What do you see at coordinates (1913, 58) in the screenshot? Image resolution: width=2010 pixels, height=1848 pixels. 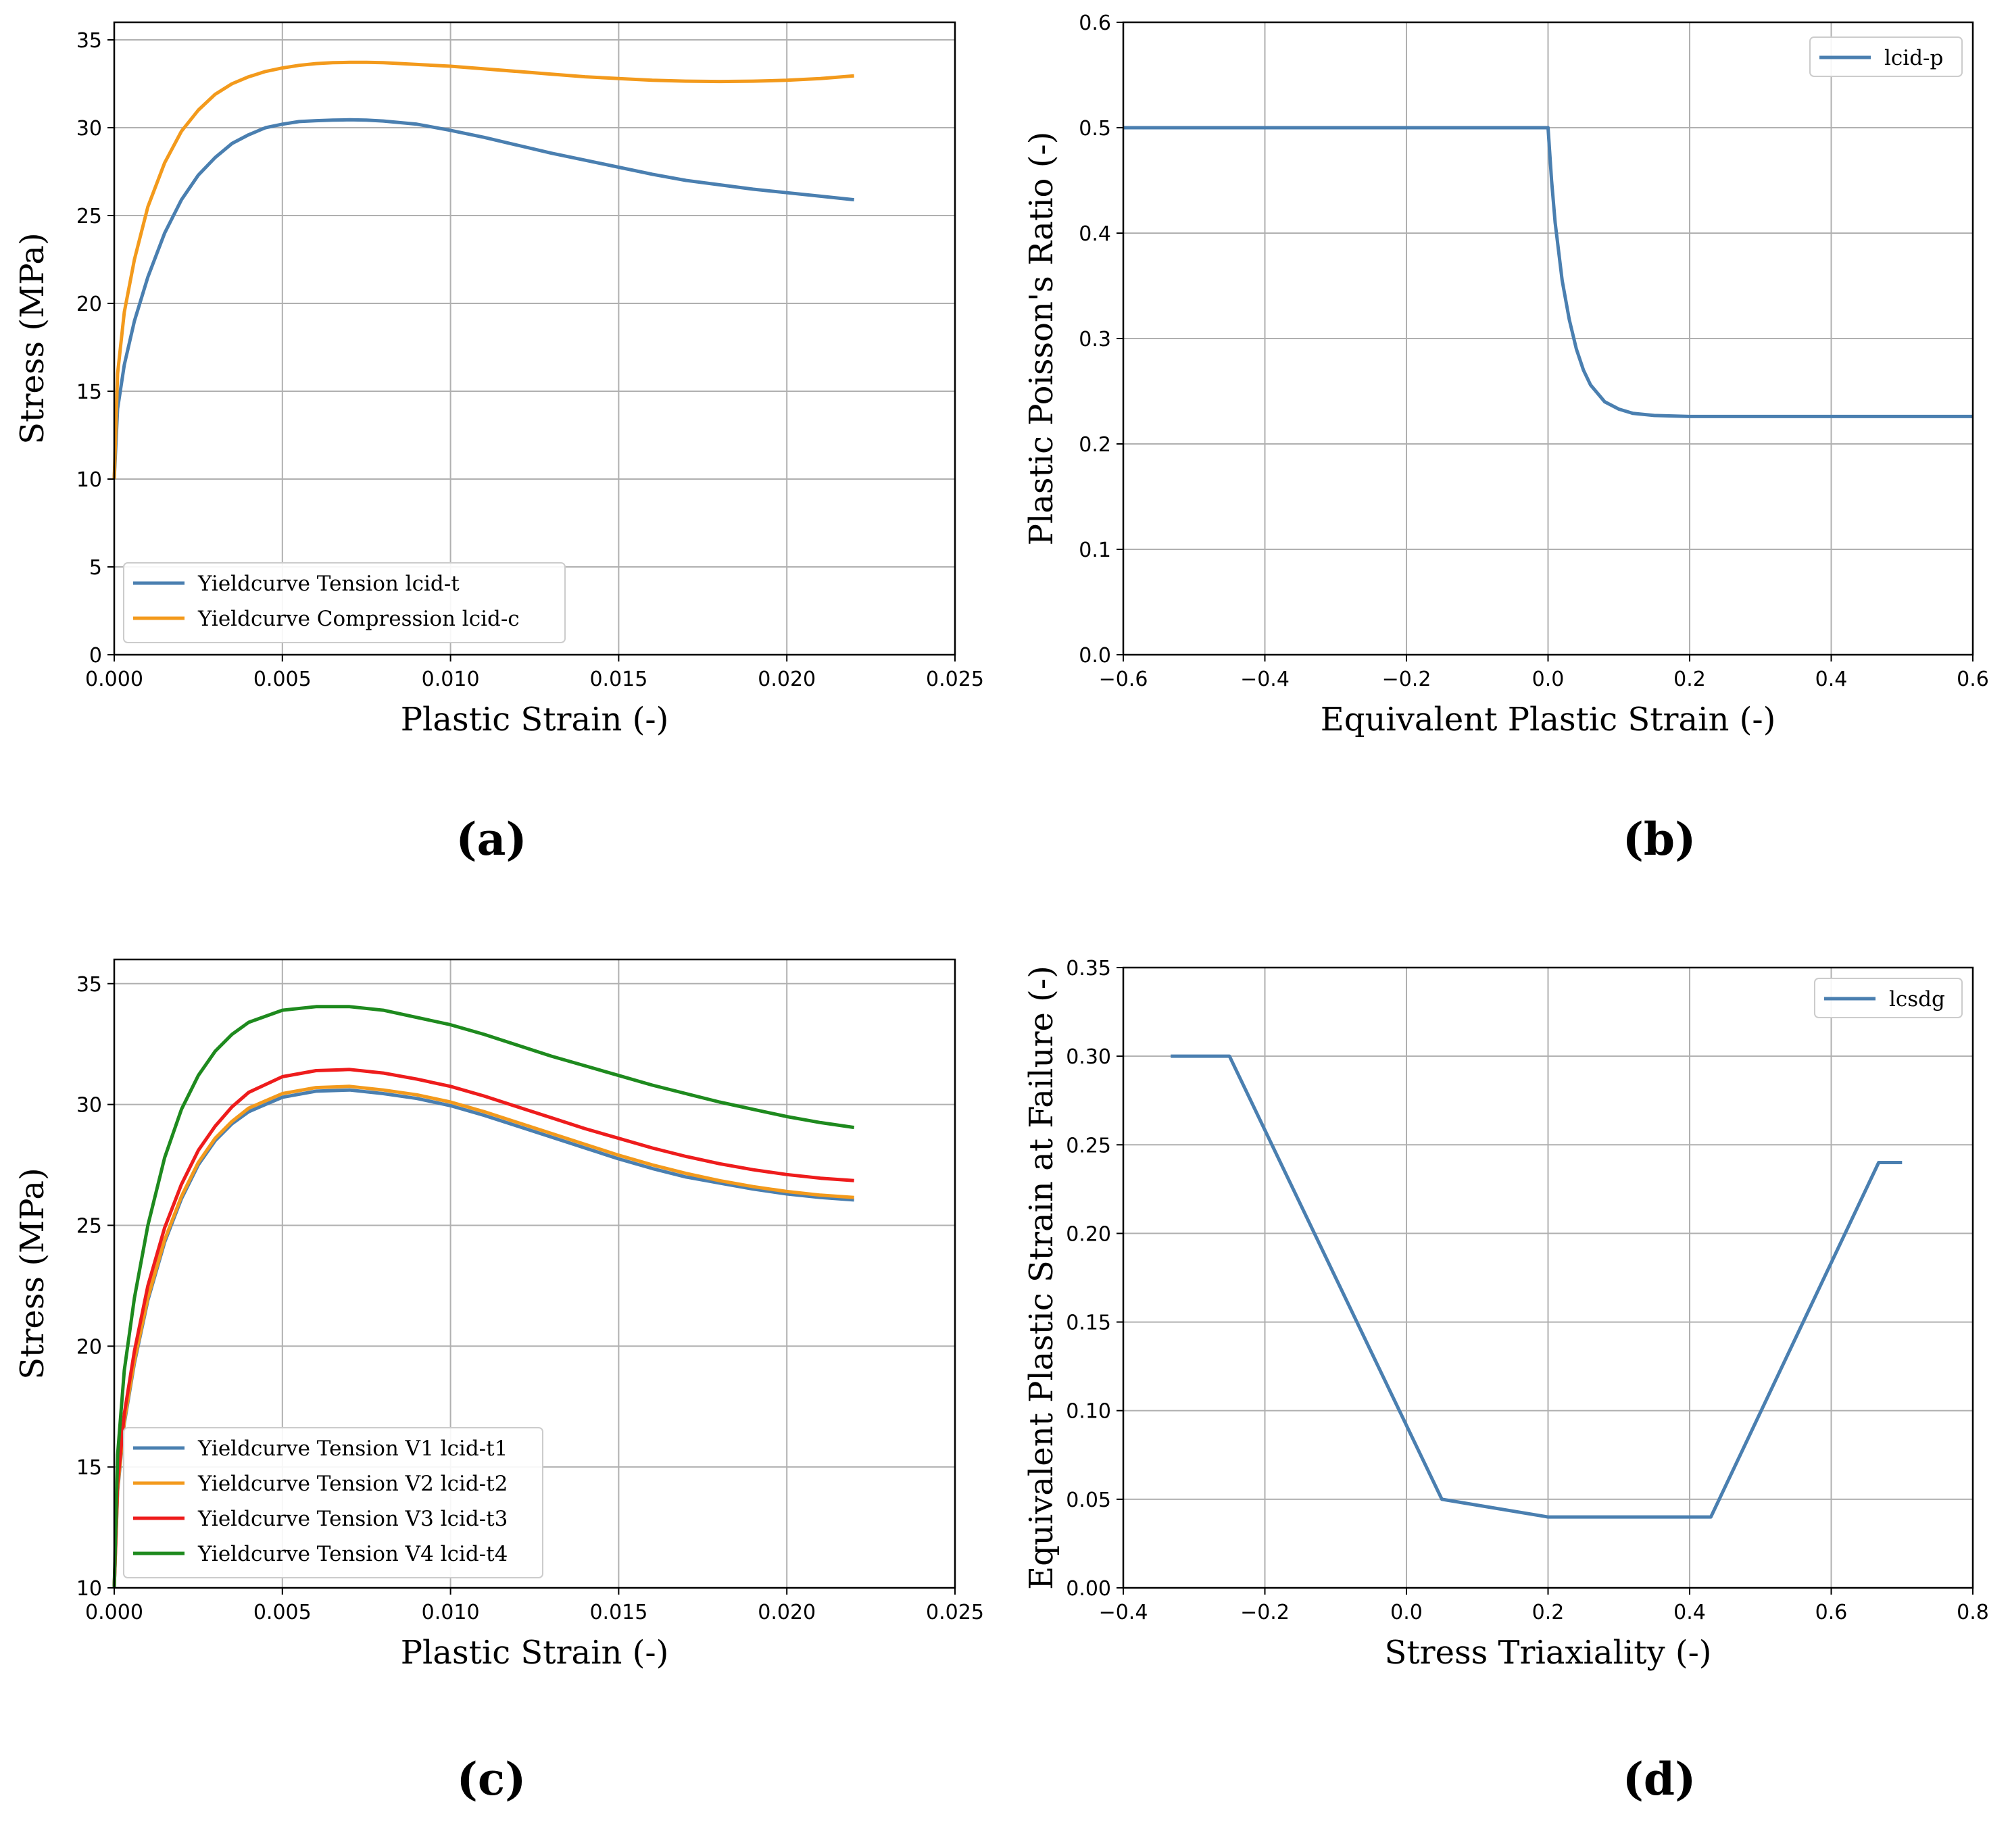 I see `legend-label: lcid-p` at bounding box center [1913, 58].